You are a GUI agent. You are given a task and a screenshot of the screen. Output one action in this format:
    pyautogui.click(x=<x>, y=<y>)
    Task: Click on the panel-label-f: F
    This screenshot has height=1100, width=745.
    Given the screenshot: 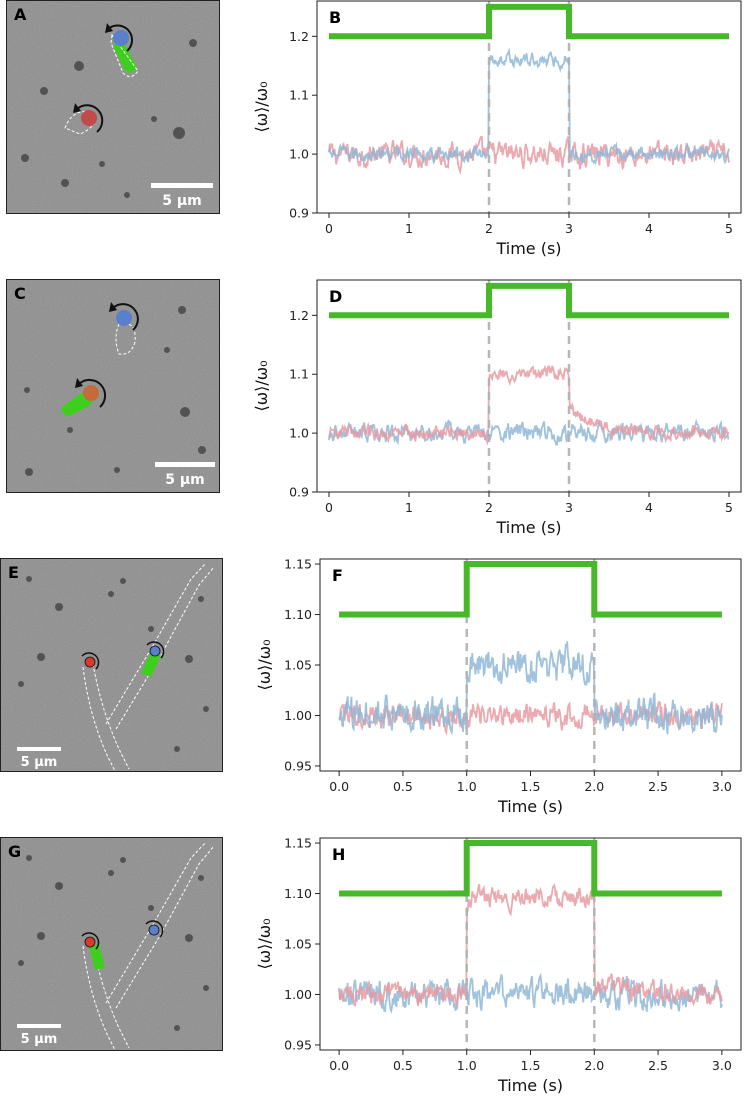 What is the action you would take?
    pyautogui.click(x=337, y=575)
    